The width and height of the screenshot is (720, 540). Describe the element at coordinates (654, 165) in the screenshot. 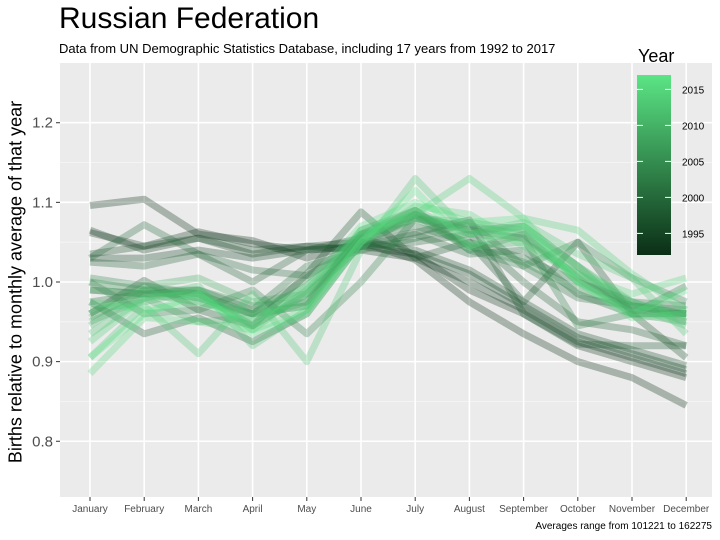

I see `legend-colorbar` at that location.